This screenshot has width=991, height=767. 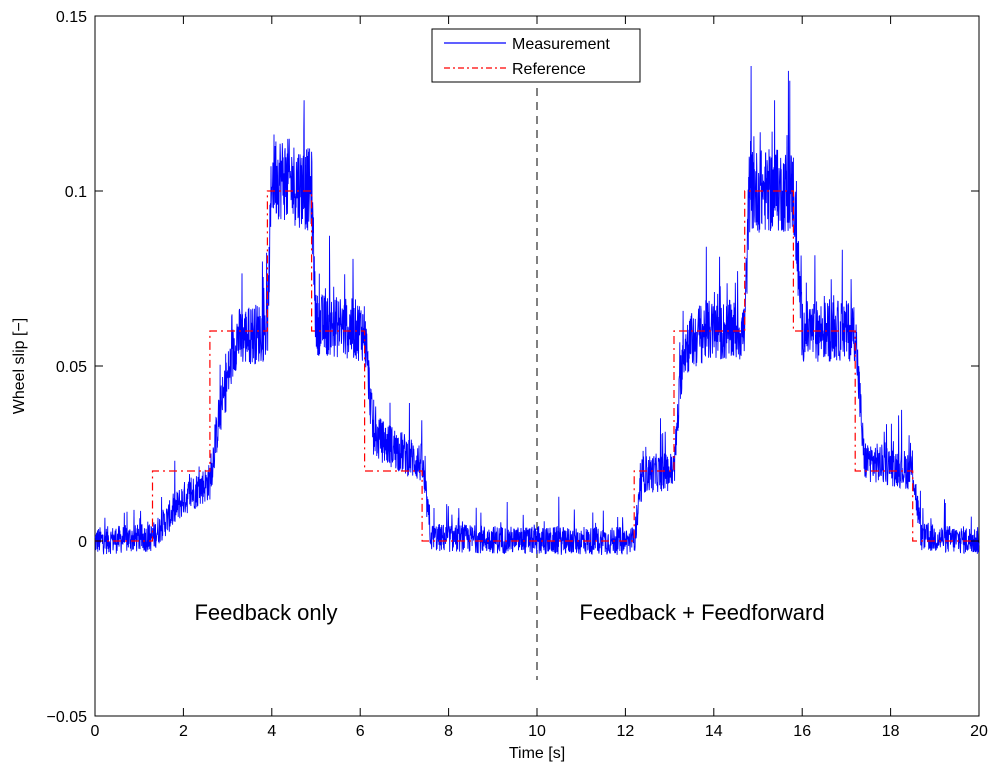 I want to click on y-tick-label: 0.05, so click(x=71, y=367).